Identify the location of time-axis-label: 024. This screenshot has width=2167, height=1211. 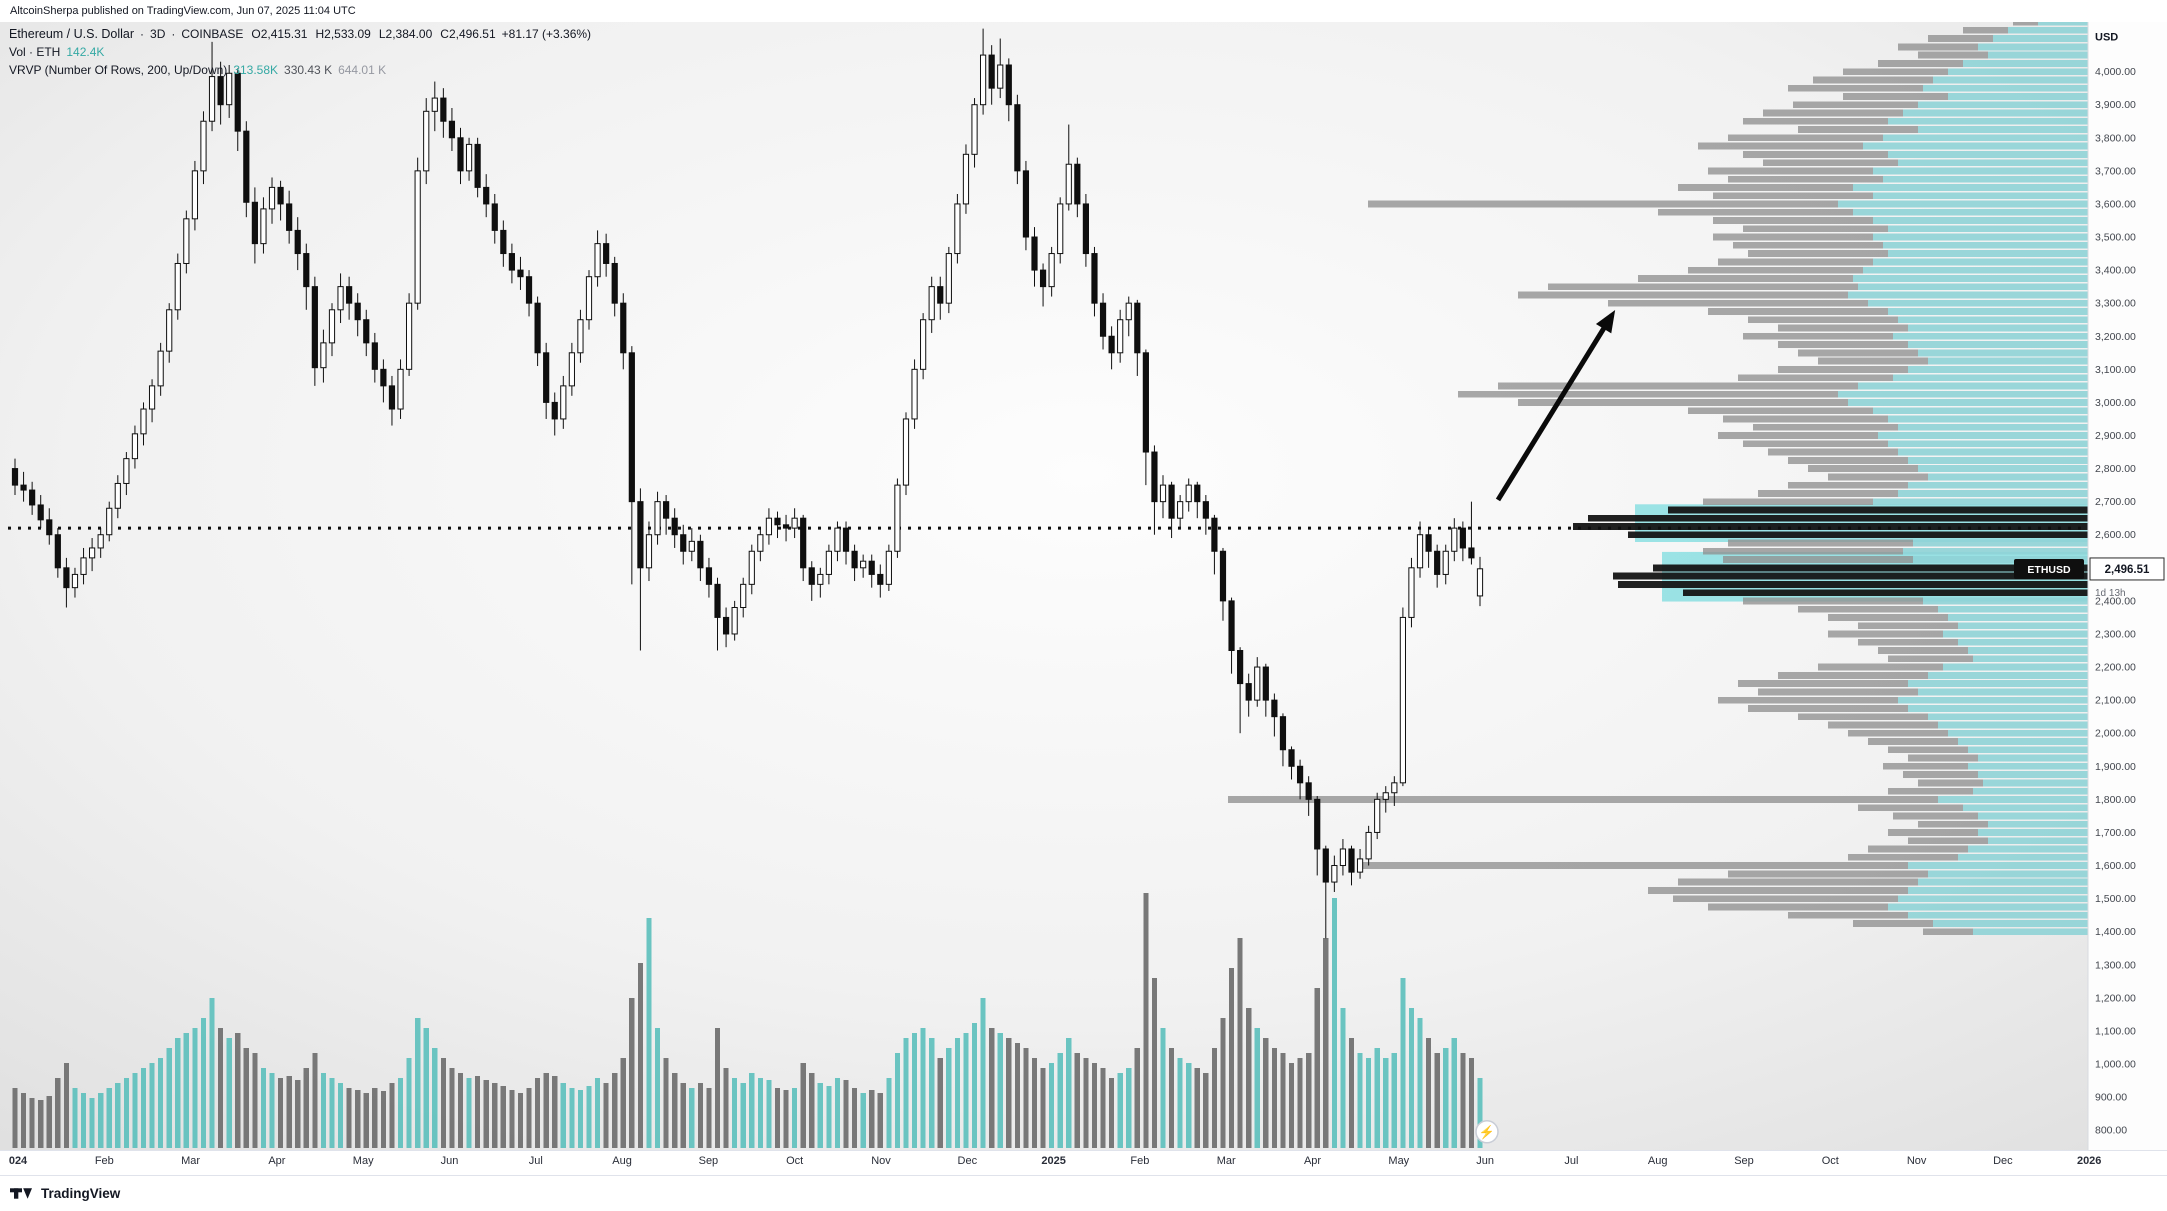
(18, 1161).